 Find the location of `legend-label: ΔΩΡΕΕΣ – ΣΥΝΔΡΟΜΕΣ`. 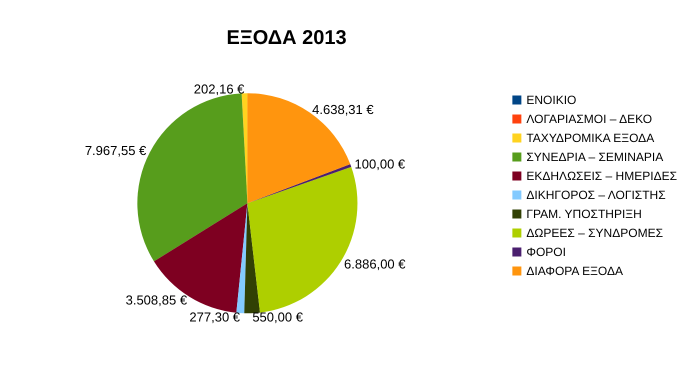

legend-label: ΔΩΡΕΕΣ – ΣΥΝΔΡΟΜΕΣ is located at coordinates (594, 233).